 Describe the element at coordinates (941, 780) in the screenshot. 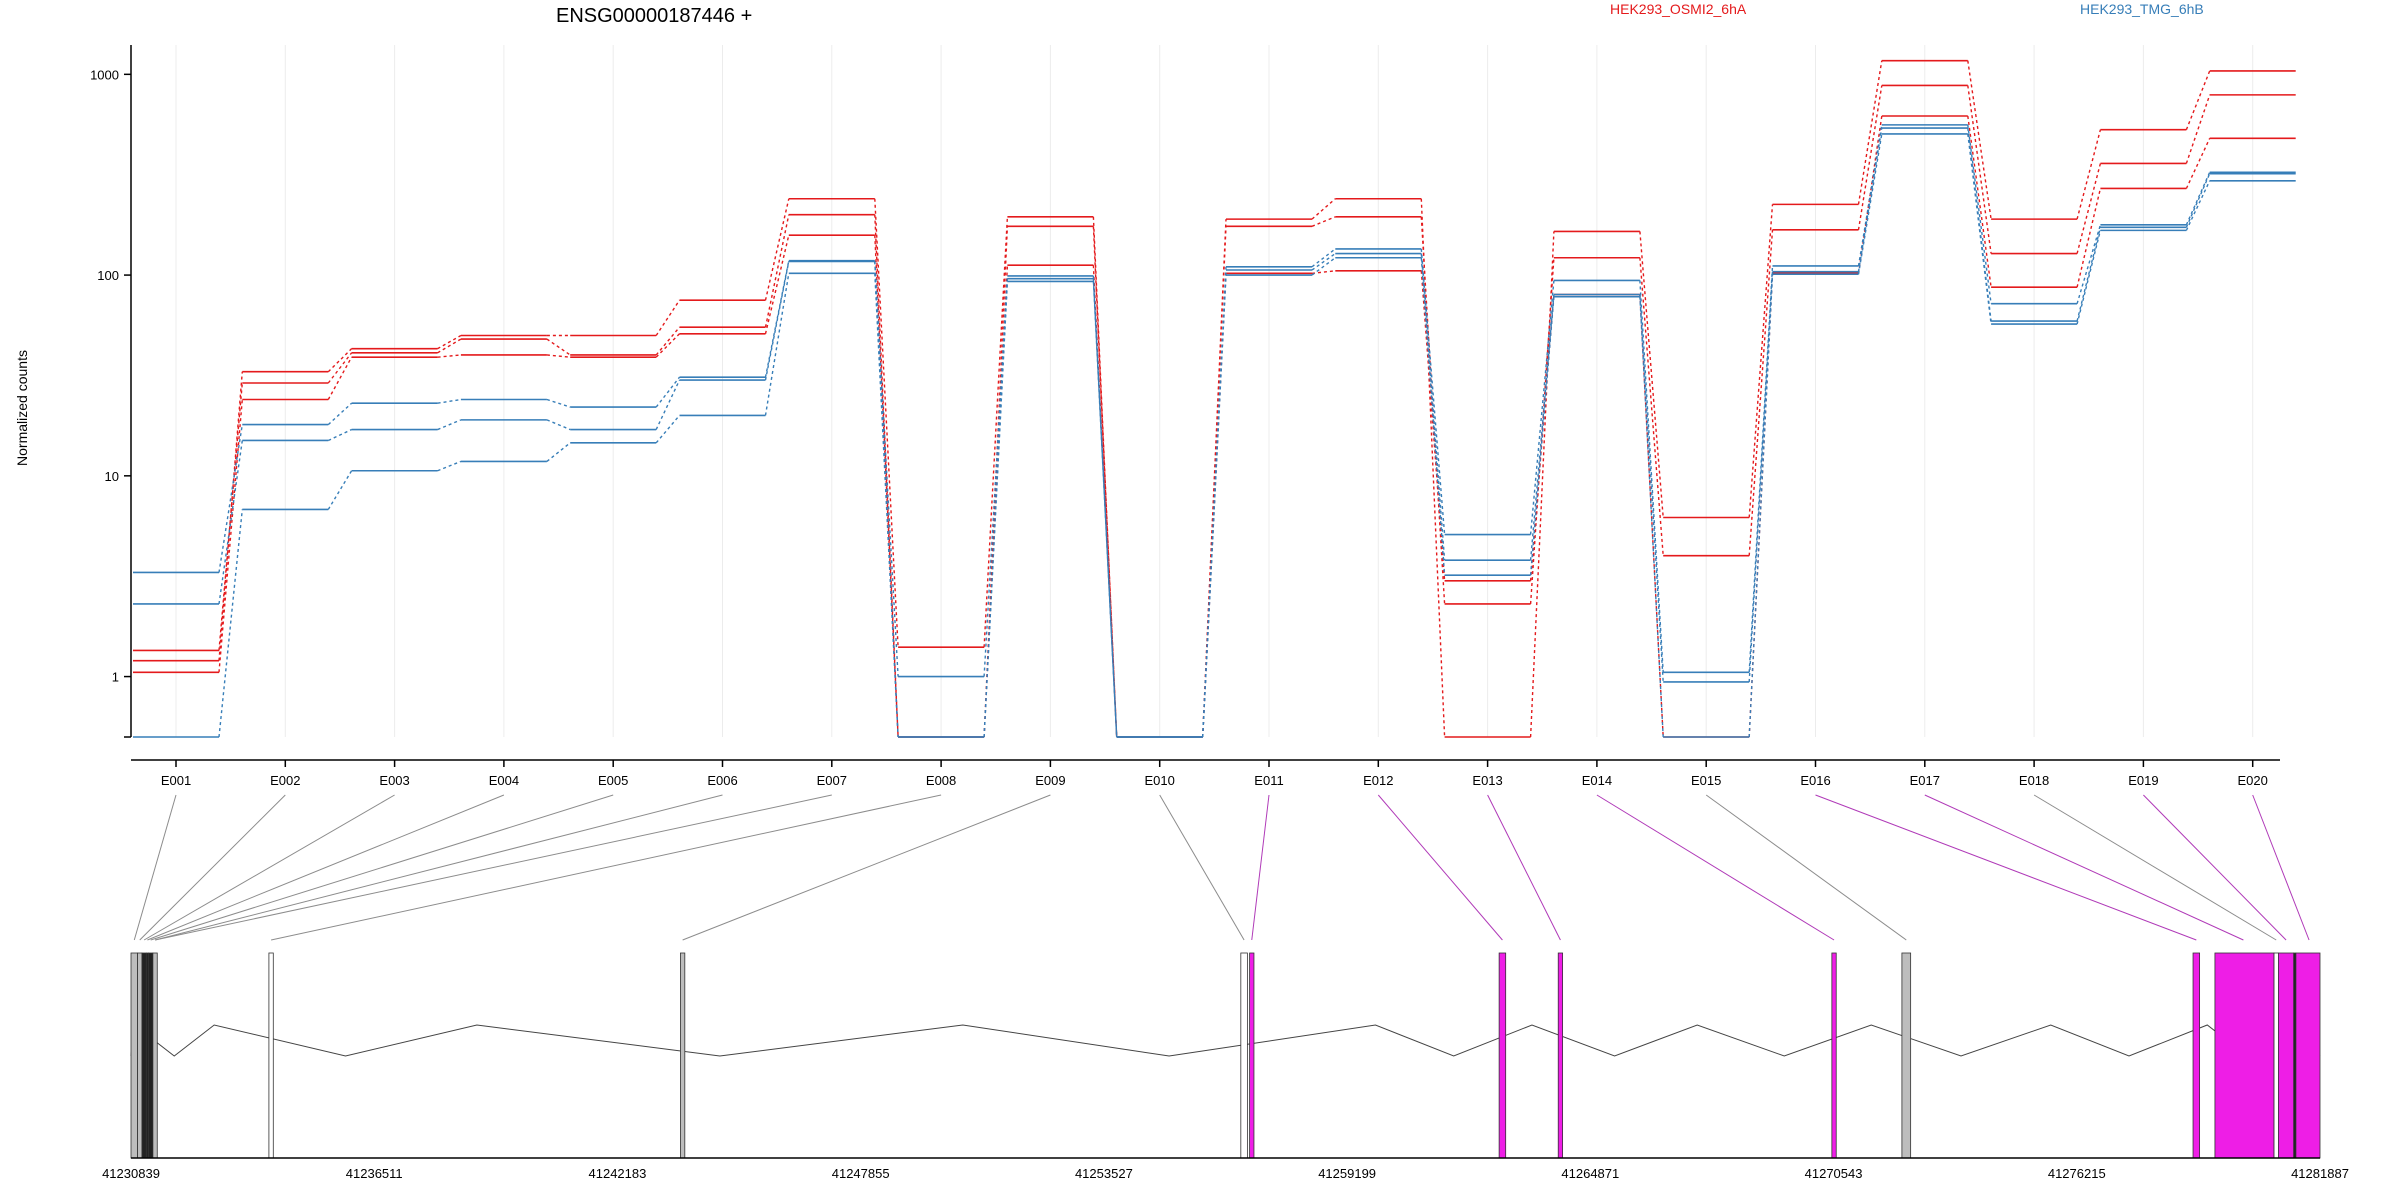

I see `x-tick-label: E008` at that location.